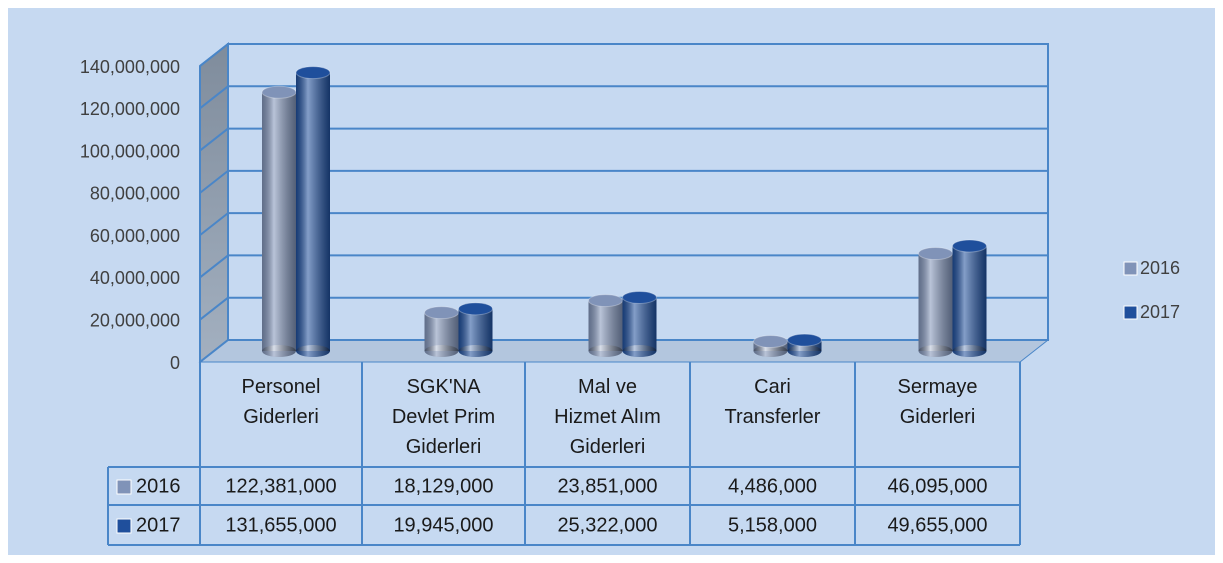 The width and height of the screenshot is (1223, 563). What do you see at coordinates (772, 486) in the screenshot?
I see `table-value: 4,486,000` at bounding box center [772, 486].